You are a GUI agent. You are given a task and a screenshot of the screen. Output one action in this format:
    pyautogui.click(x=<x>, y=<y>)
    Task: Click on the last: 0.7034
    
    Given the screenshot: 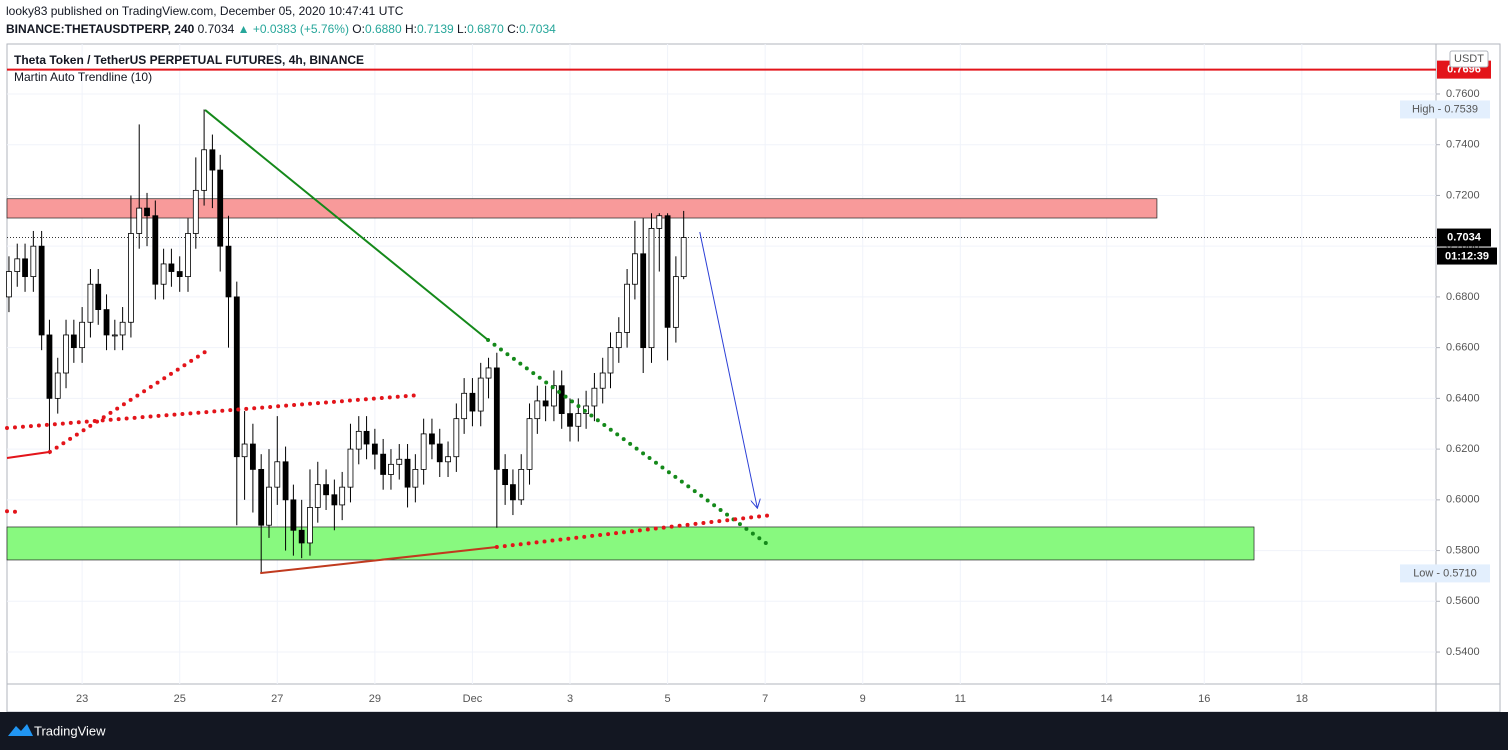 What is the action you would take?
    pyautogui.click(x=216, y=29)
    